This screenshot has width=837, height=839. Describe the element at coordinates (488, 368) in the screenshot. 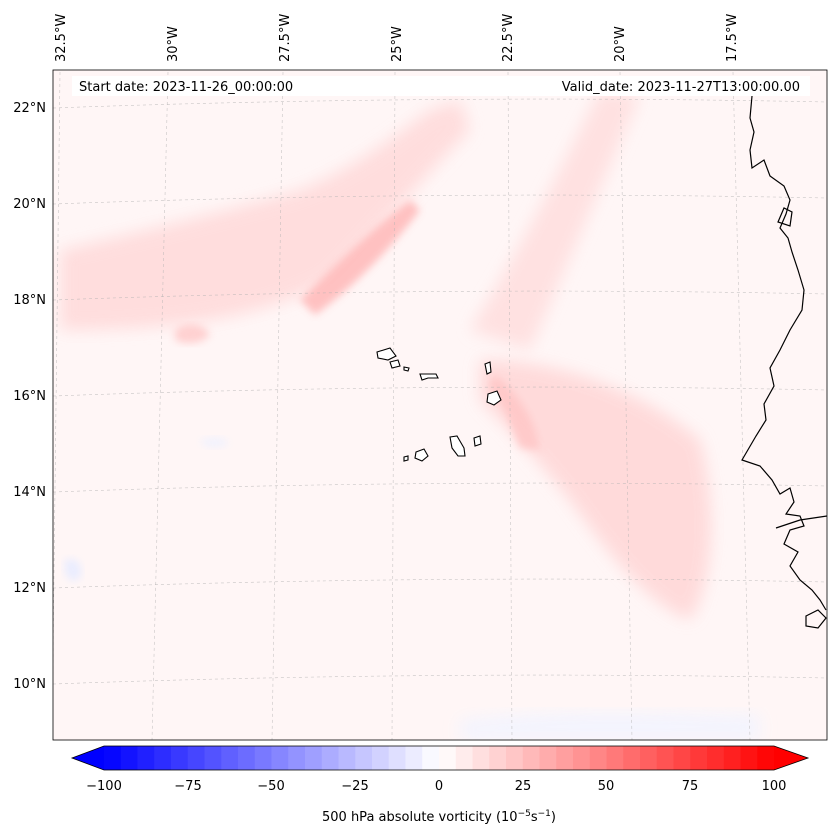

I see `island-sal` at that location.